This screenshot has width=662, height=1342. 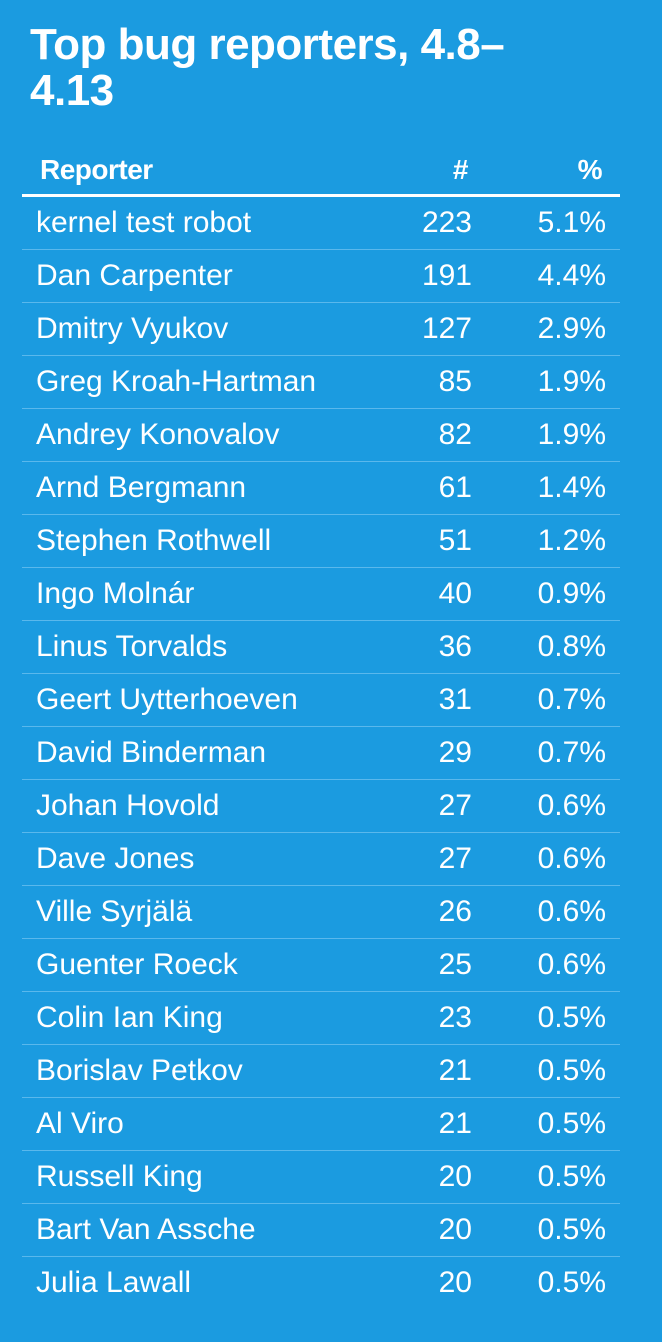 What do you see at coordinates (395, 1018) in the screenshot?
I see `bug-count: 23` at bounding box center [395, 1018].